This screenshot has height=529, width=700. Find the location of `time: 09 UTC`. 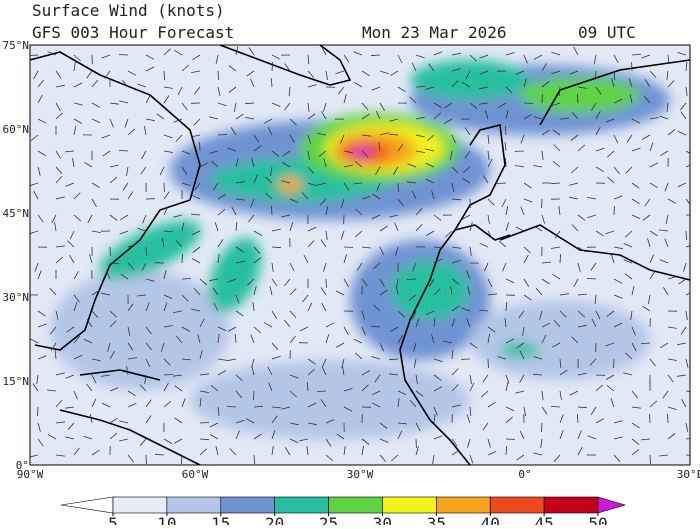

time: 09 UTC is located at coordinates (607, 32).